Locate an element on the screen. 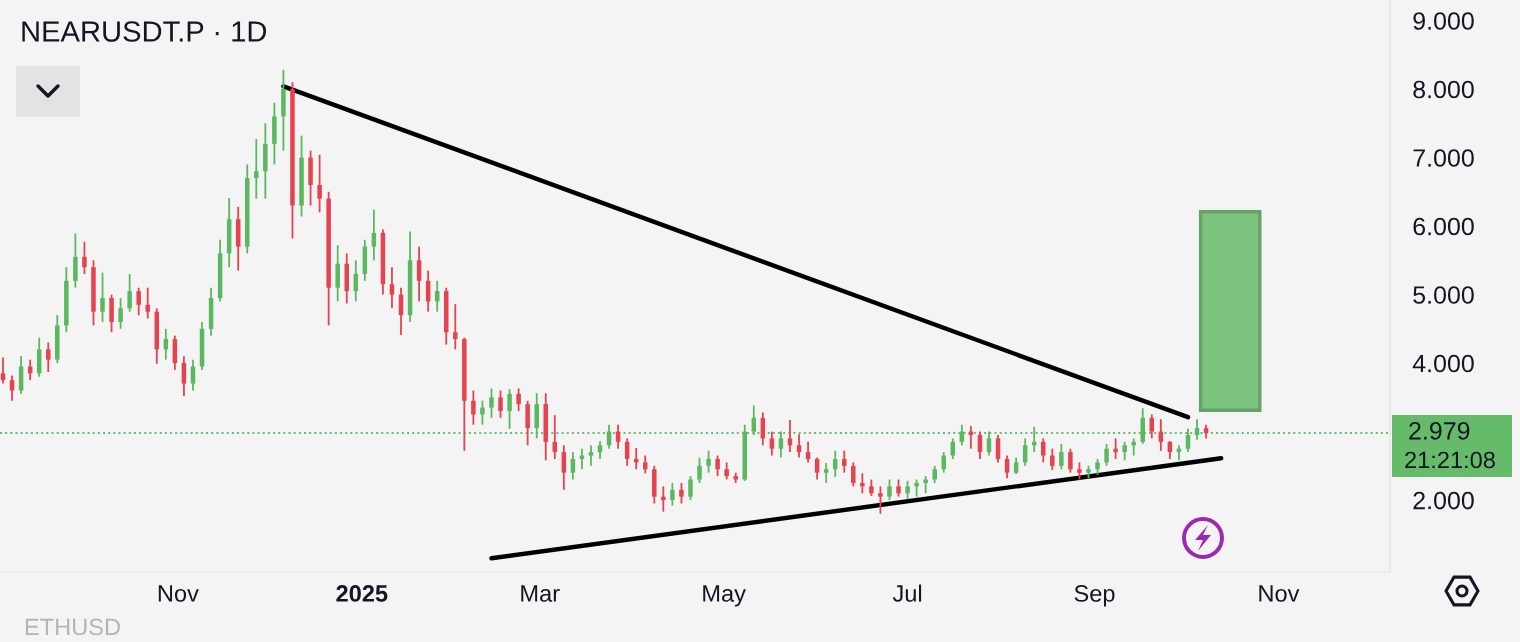  x-tick-label: May is located at coordinates (724, 596).